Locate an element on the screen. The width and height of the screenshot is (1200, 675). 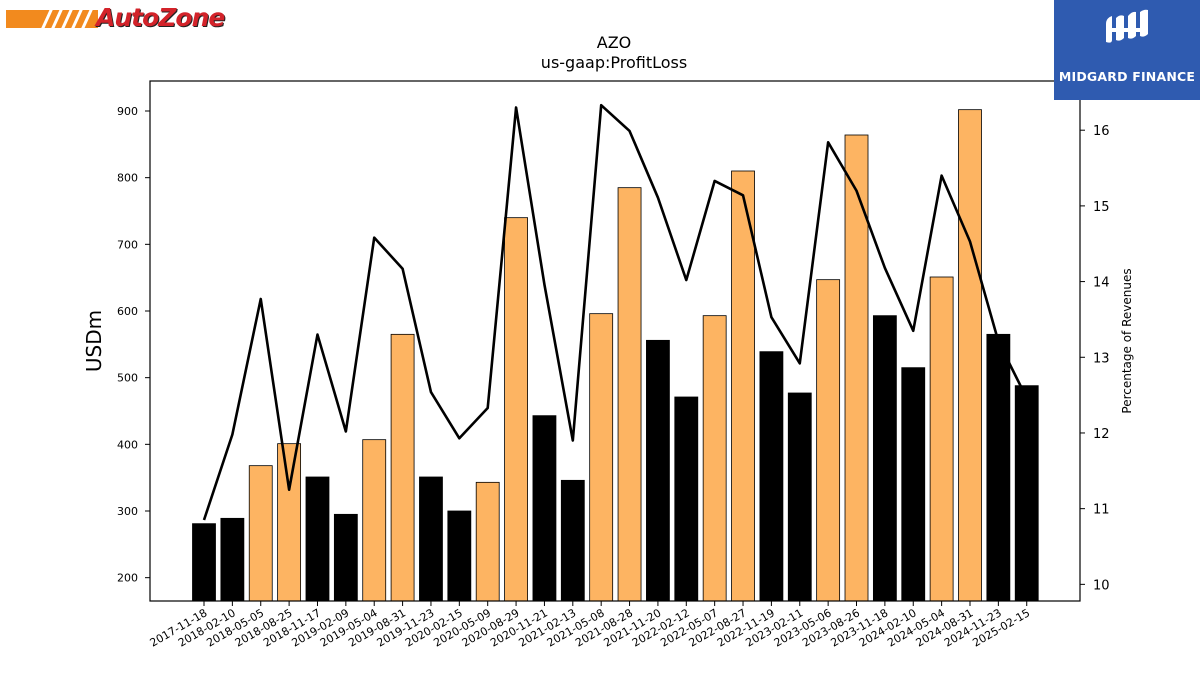
autozone-logo: AutoZone is located at coordinates (119, 18).